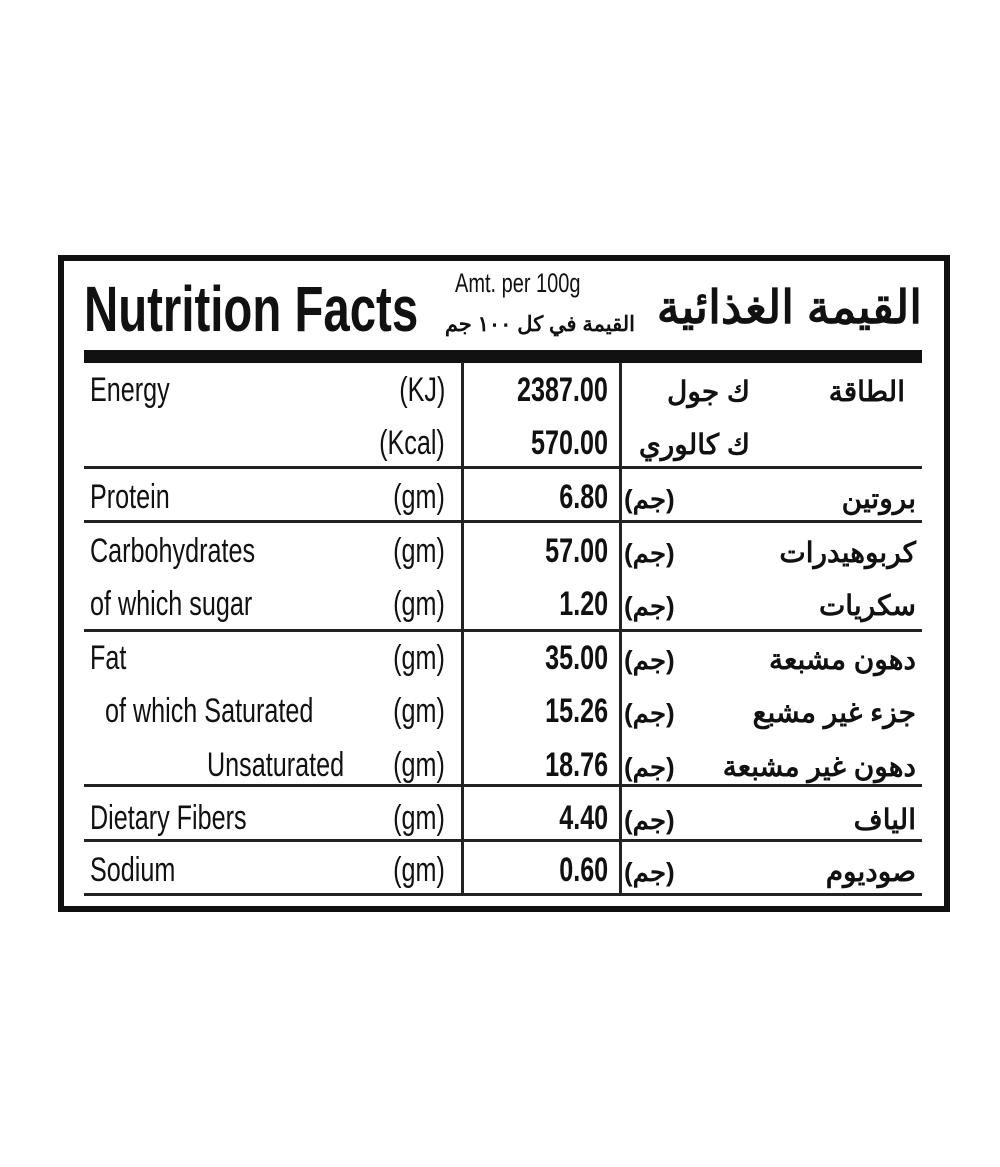 This screenshot has width=1000, height=1167. What do you see at coordinates (133, 870) in the screenshot?
I see `label: Sodium` at bounding box center [133, 870].